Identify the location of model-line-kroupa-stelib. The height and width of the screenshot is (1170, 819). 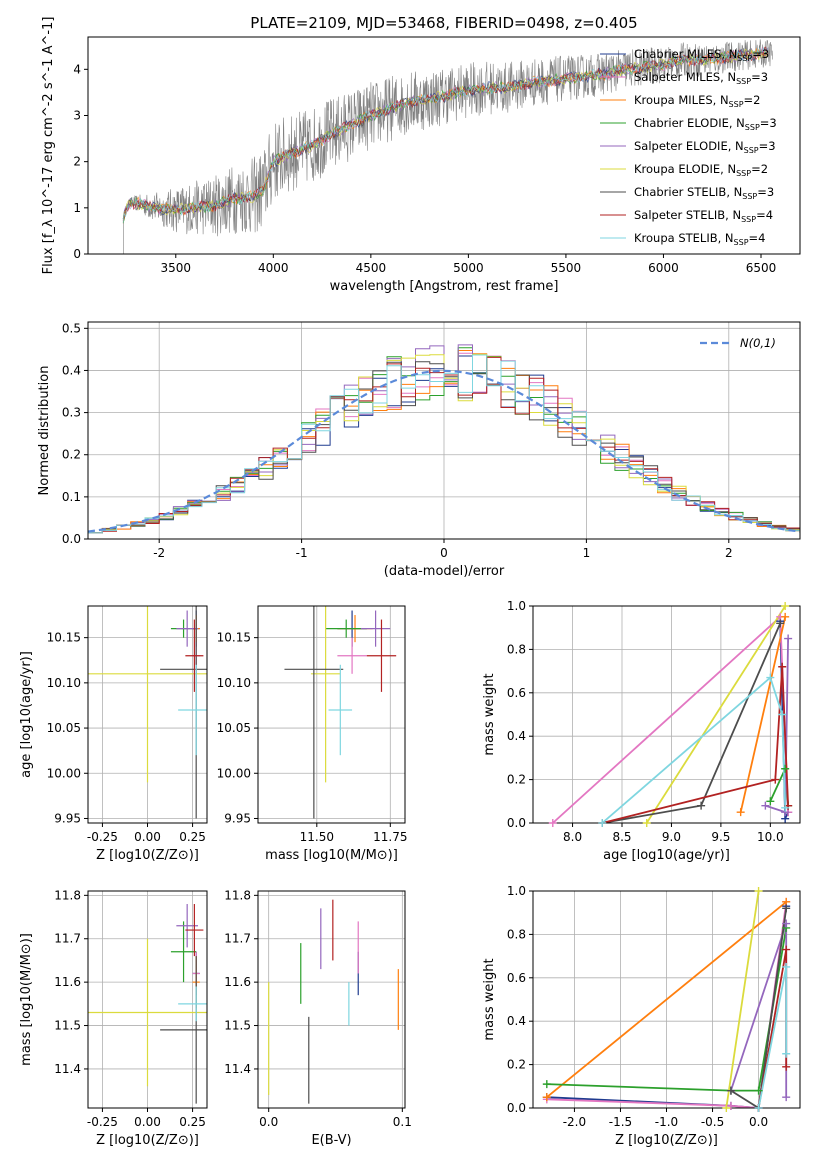
(445, 134).